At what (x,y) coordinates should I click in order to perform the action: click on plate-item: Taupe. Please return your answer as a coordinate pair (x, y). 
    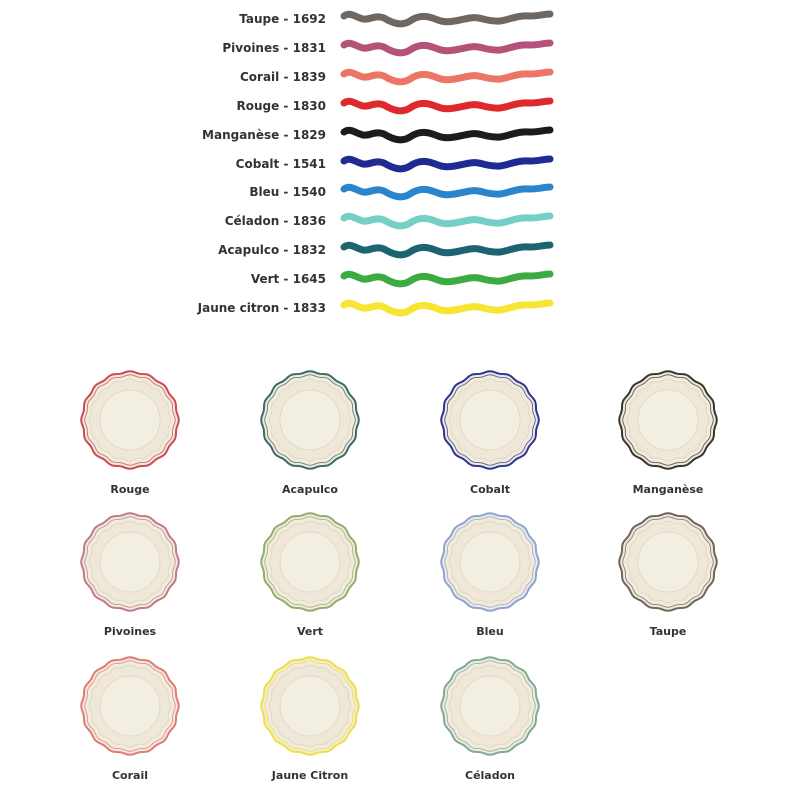
    Looking at the image, I should click on (668, 582).